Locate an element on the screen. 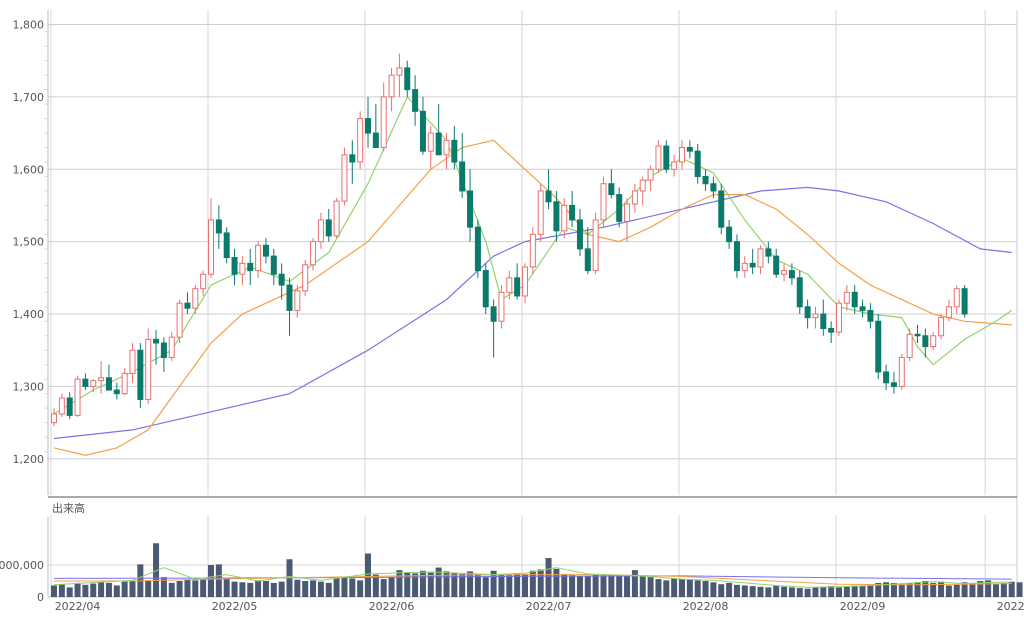  volume-moving-averages is located at coordinates (532, 577).